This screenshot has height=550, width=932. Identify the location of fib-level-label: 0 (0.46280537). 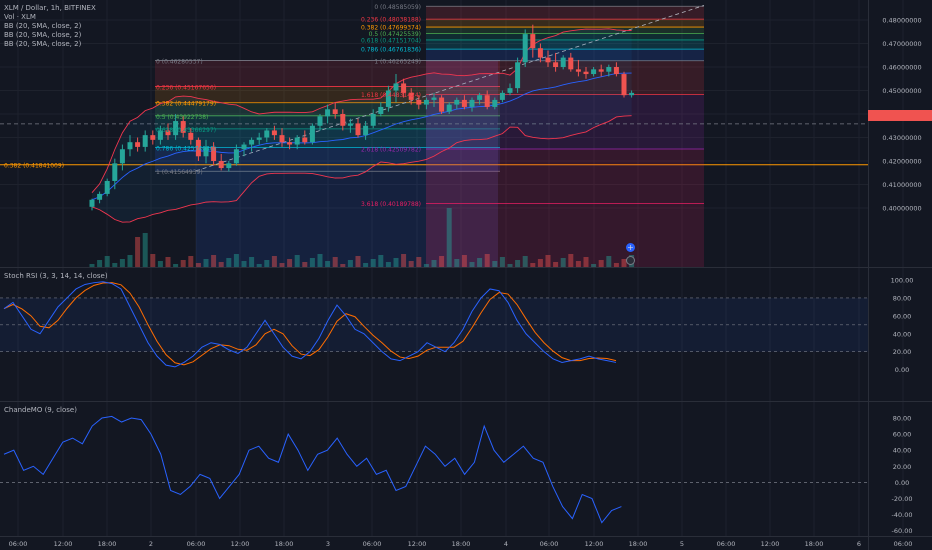
(179, 61).